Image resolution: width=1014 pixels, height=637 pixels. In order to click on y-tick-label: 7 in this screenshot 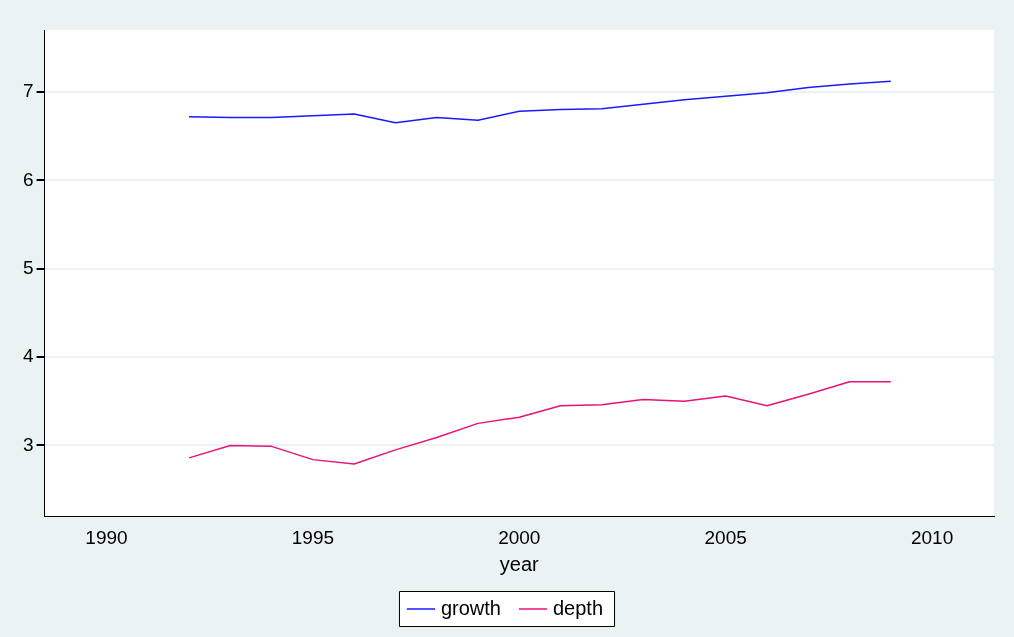, I will do `click(28, 91)`.